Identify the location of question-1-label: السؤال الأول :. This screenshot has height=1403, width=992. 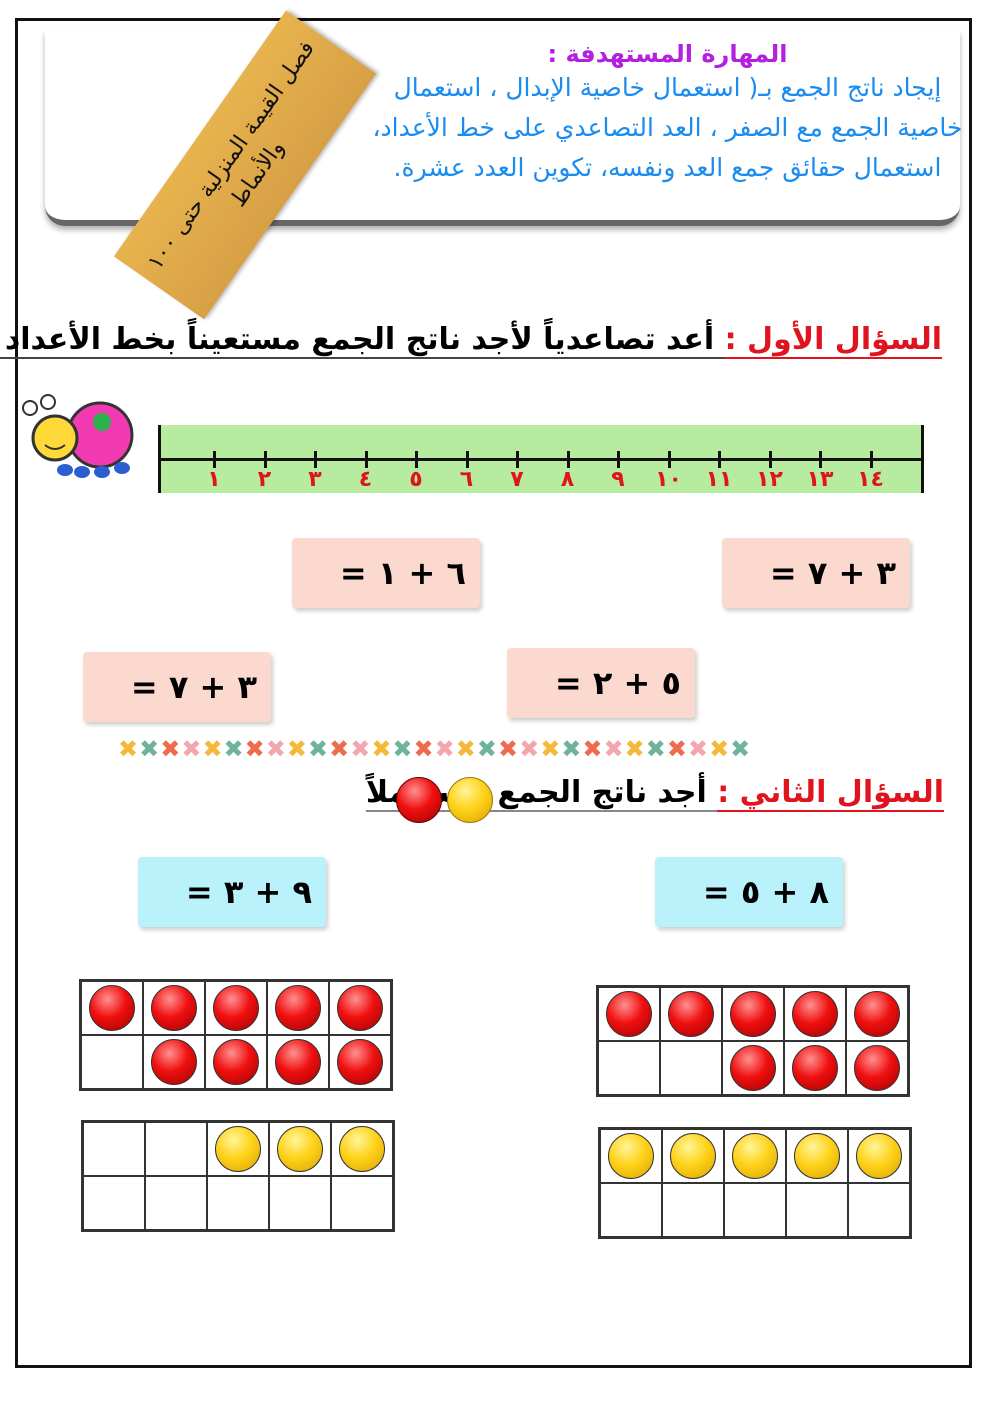
(833, 340).